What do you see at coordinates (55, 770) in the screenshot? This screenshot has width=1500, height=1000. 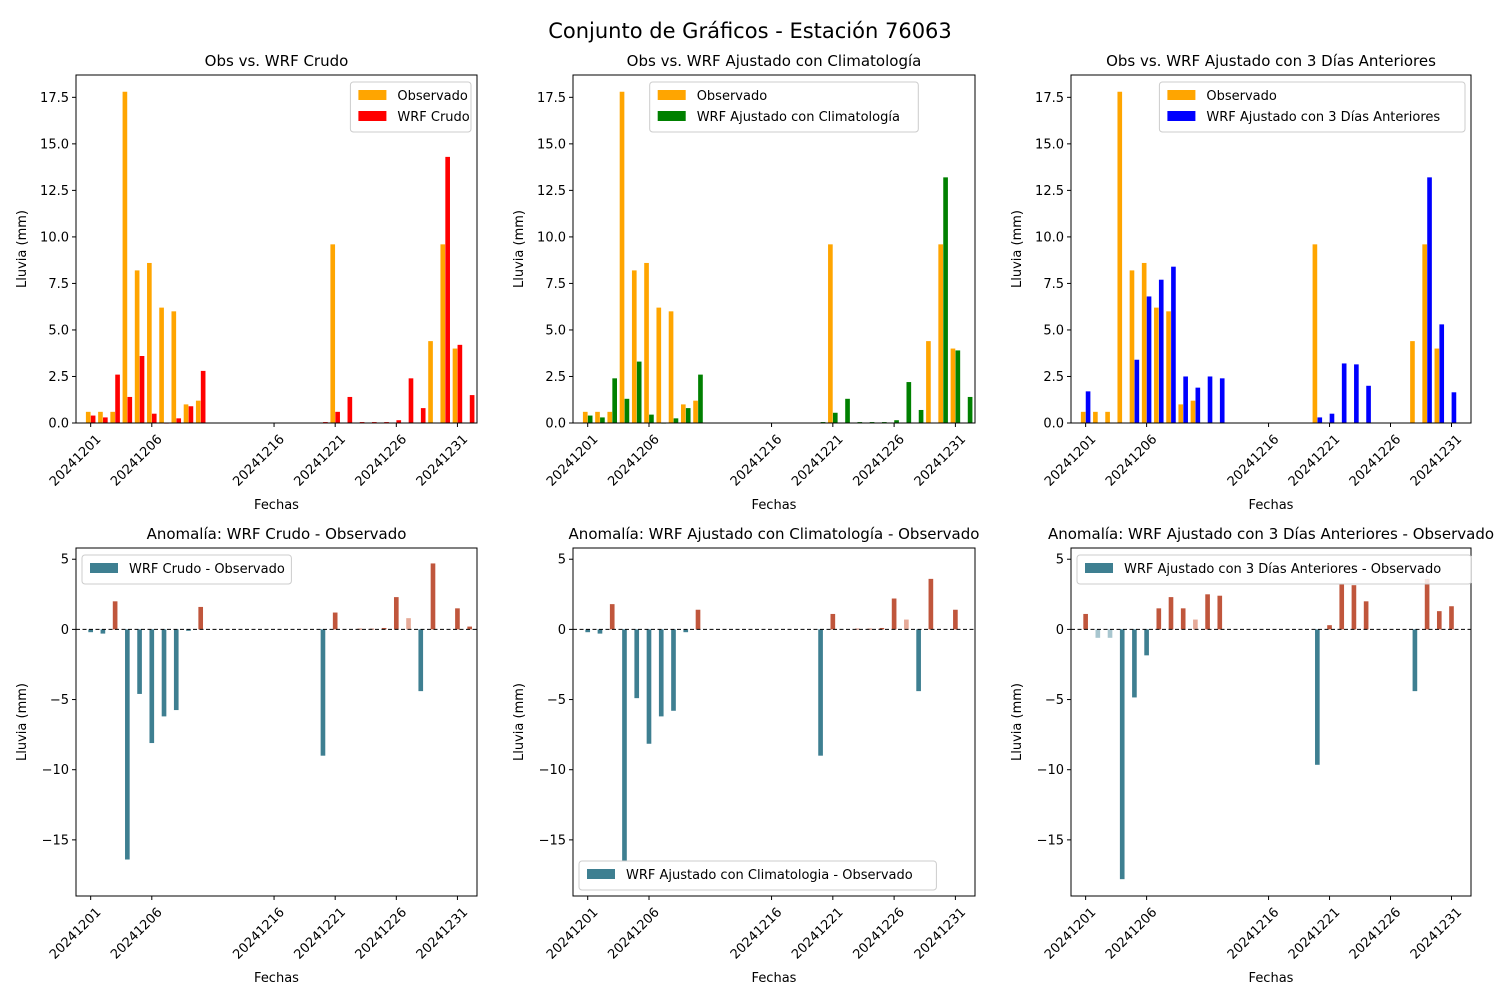 I see `y-tick-label: −10` at bounding box center [55, 770].